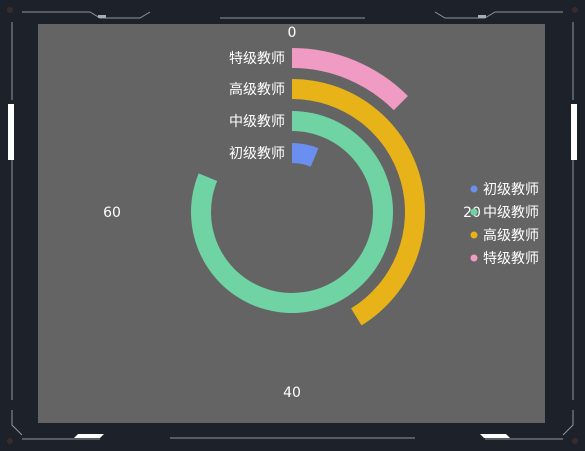 The height and width of the screenshot is (451, 585). Describe the element at coordinates (257, 122) in the screenshot. I see `category-label-intermediate: 中级教师` at that location.